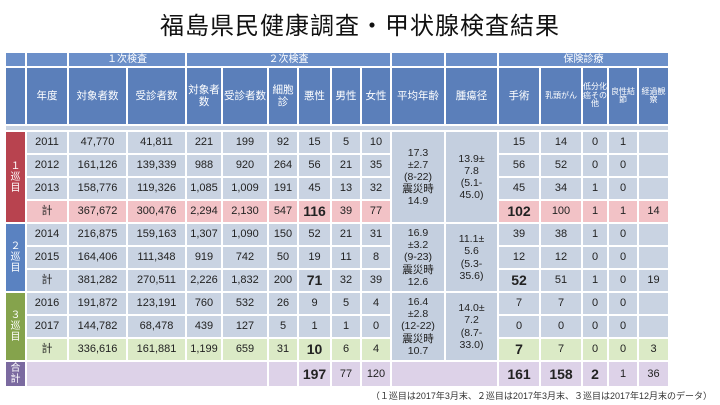 Image resolution: width=720 pixels, height=405 pixels. I want to click on tumor-cell: 11.1± 5.6 (5.3- 35.6), so click(471, 257).